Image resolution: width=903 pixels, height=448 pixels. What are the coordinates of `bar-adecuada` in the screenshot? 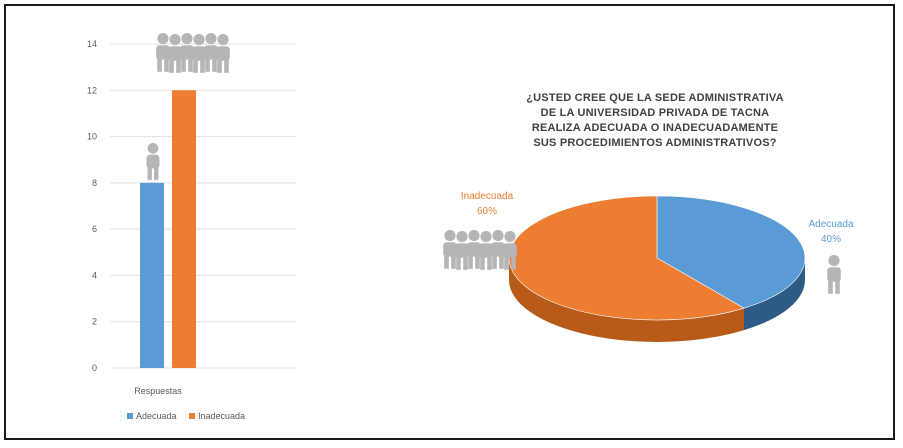 It's located at (152, 275).